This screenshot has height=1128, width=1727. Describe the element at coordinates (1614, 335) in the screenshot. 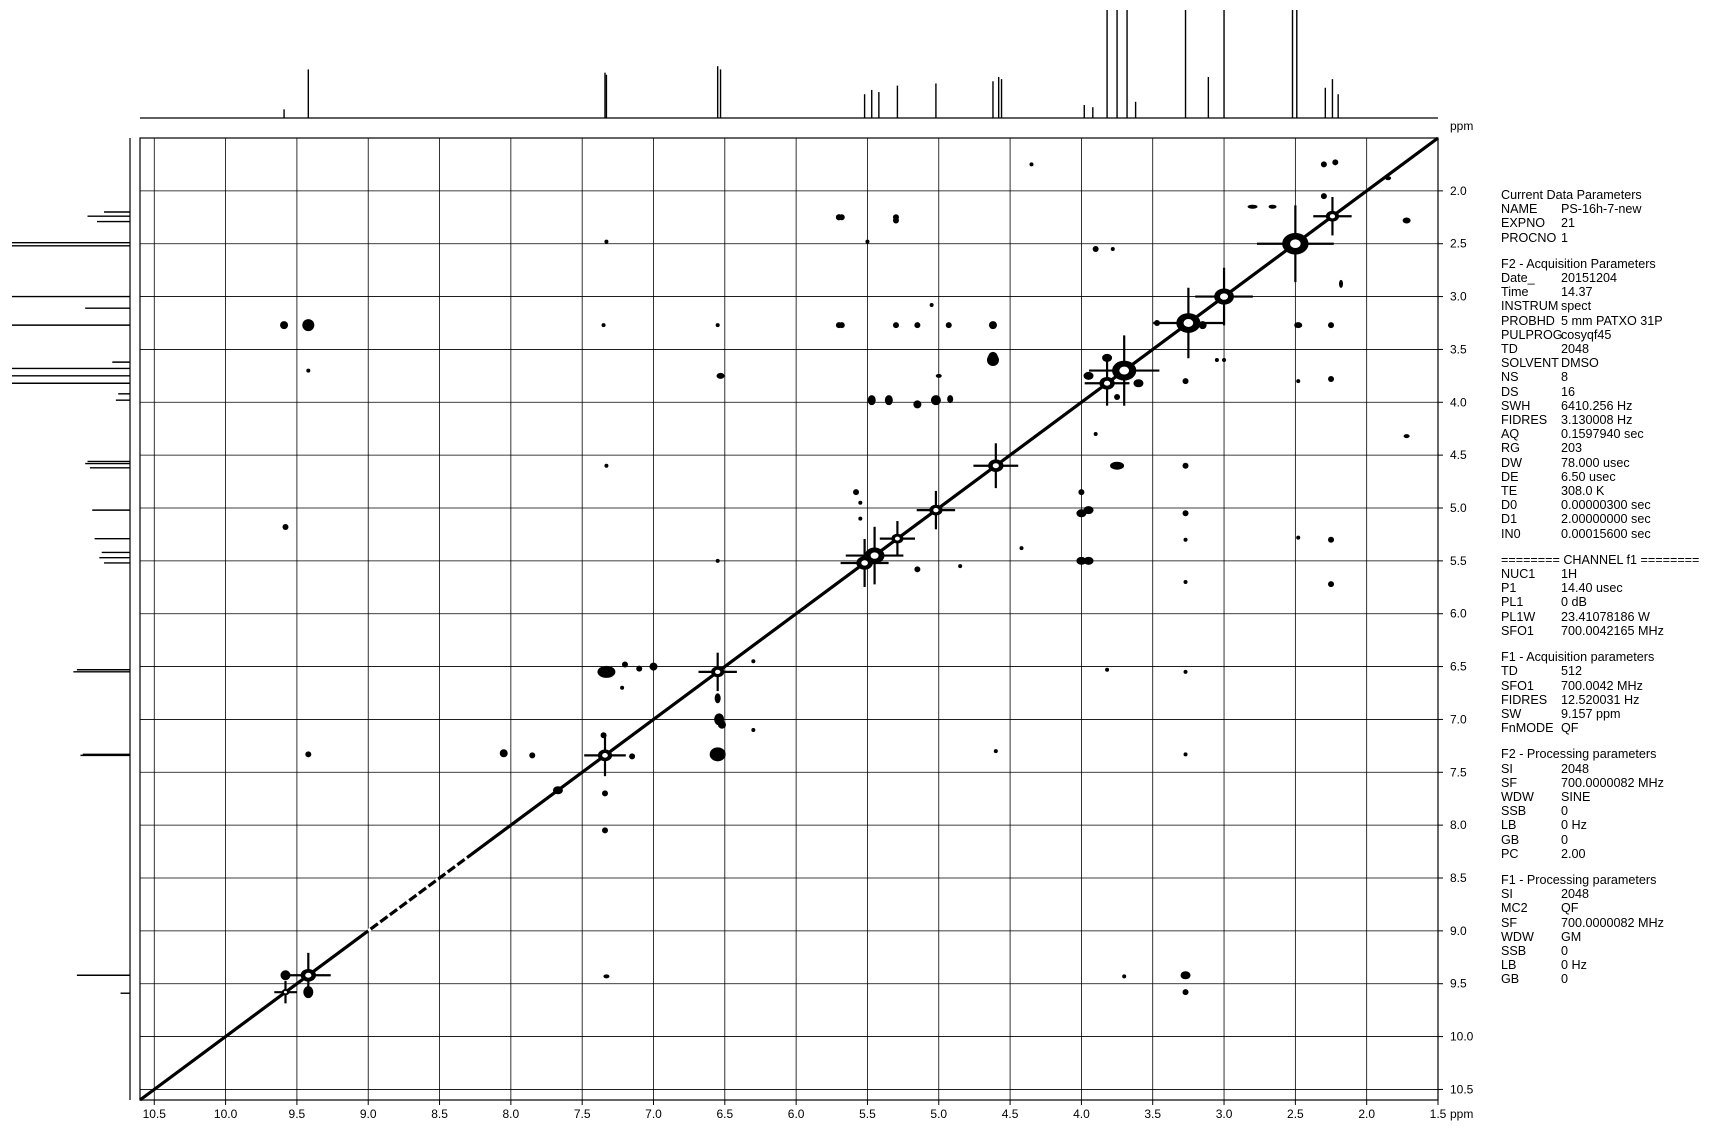

I see `param-row: PULPROG cosyqf45` at that location.